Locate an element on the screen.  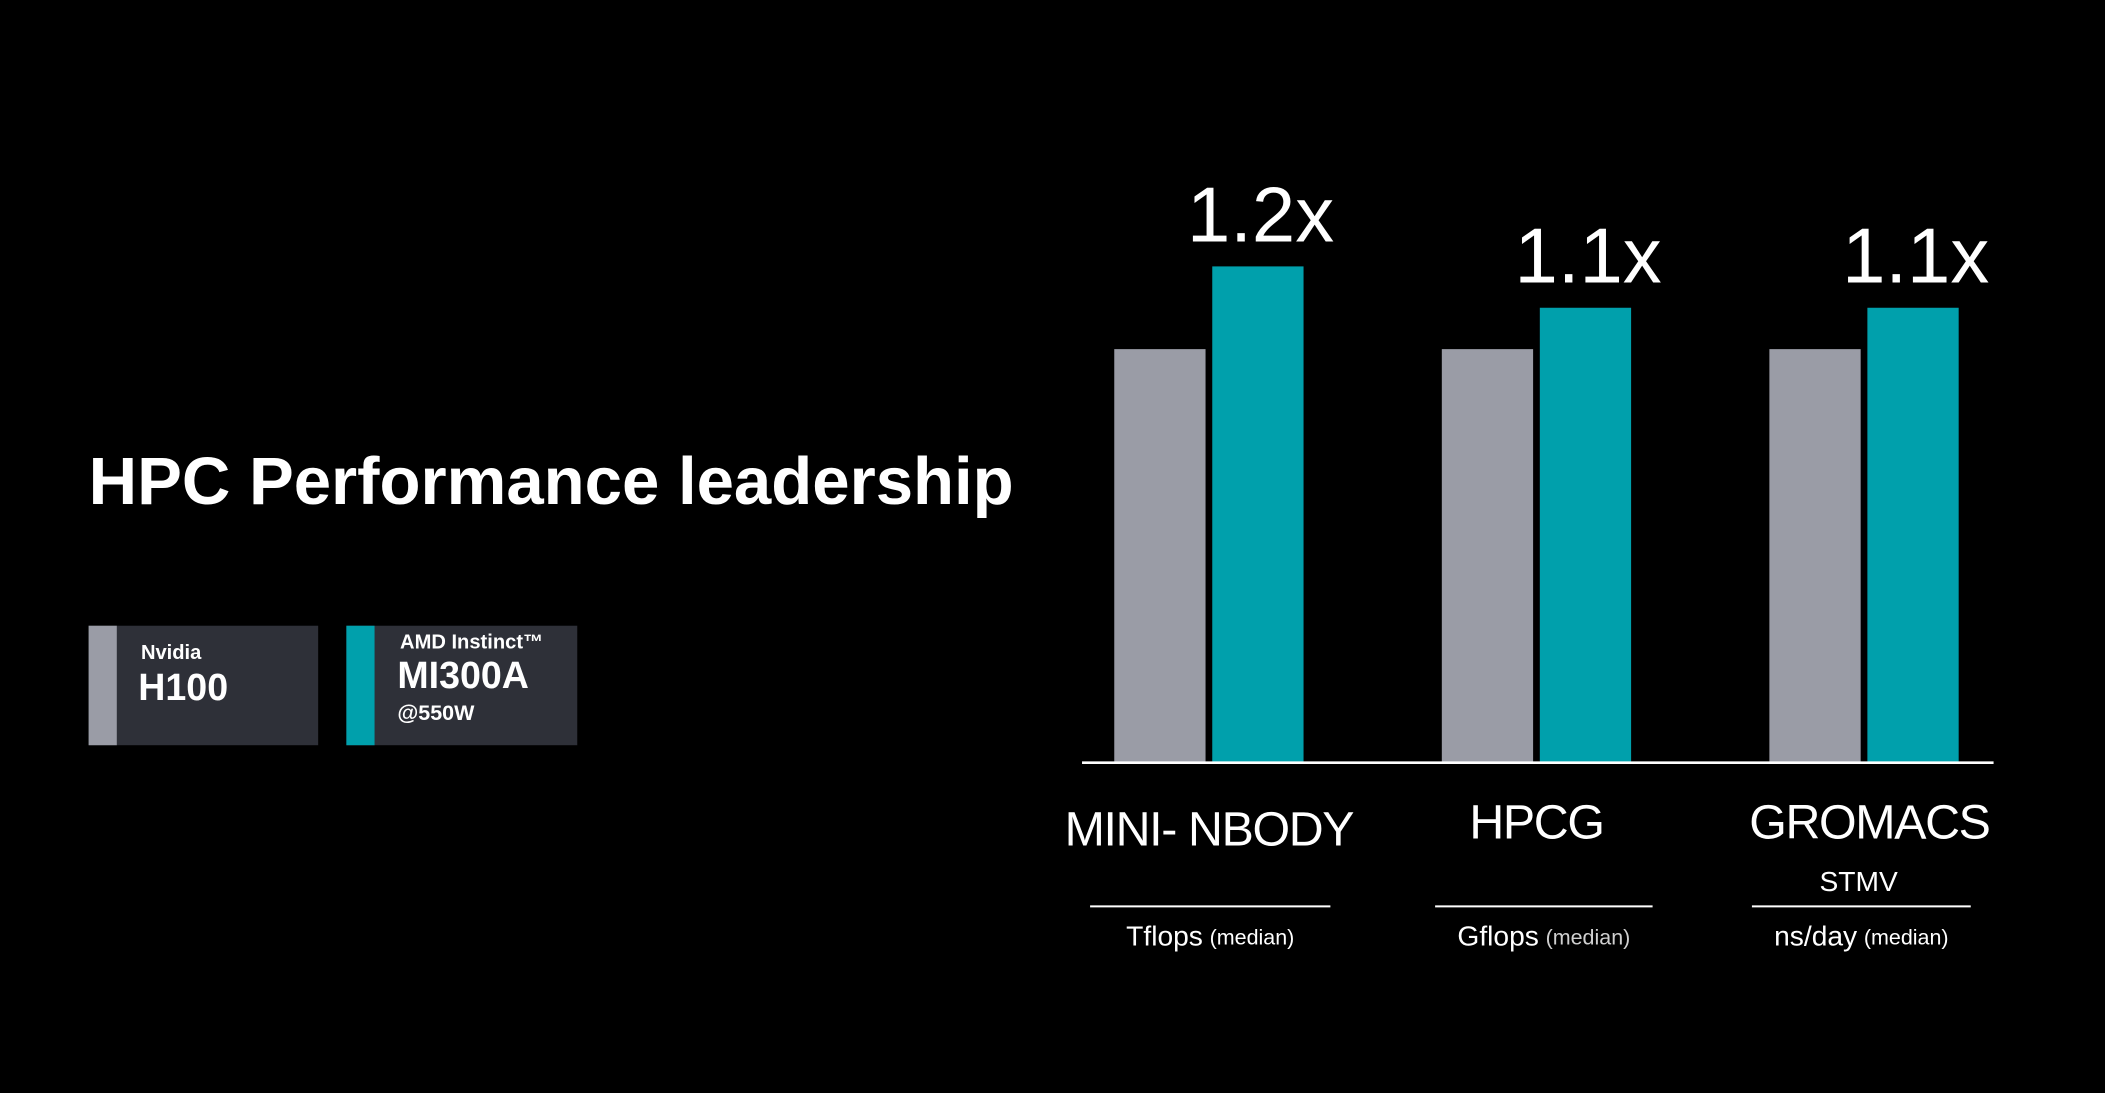
value-label: 1.2x is located at coordinates (1260, 214).